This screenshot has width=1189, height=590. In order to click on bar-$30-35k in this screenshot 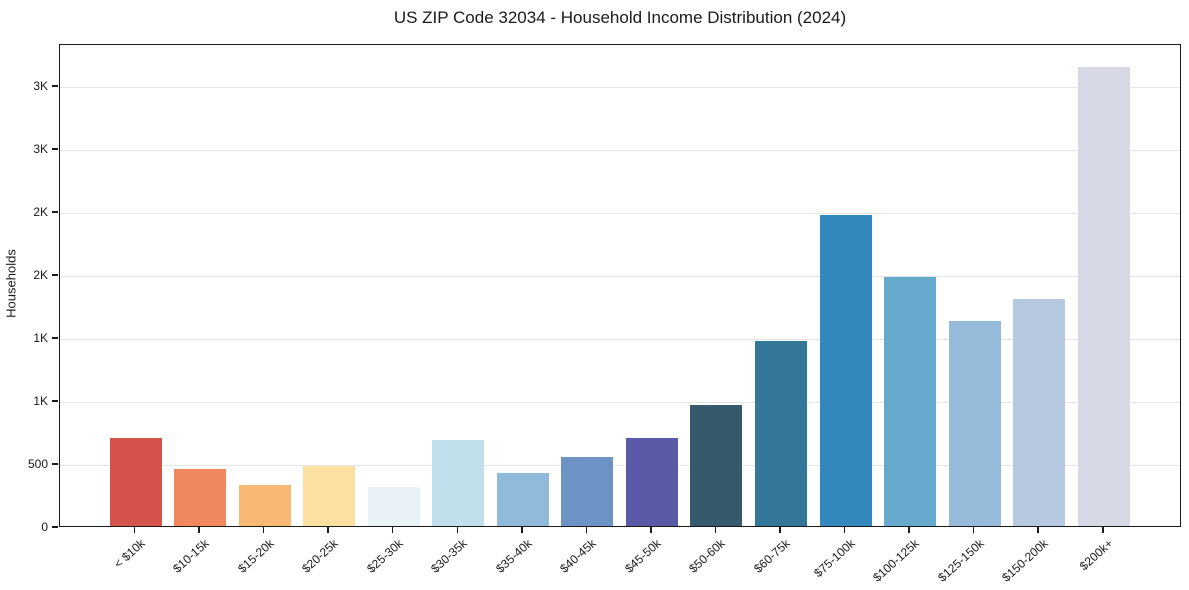, I will do `click(458, 483)`.